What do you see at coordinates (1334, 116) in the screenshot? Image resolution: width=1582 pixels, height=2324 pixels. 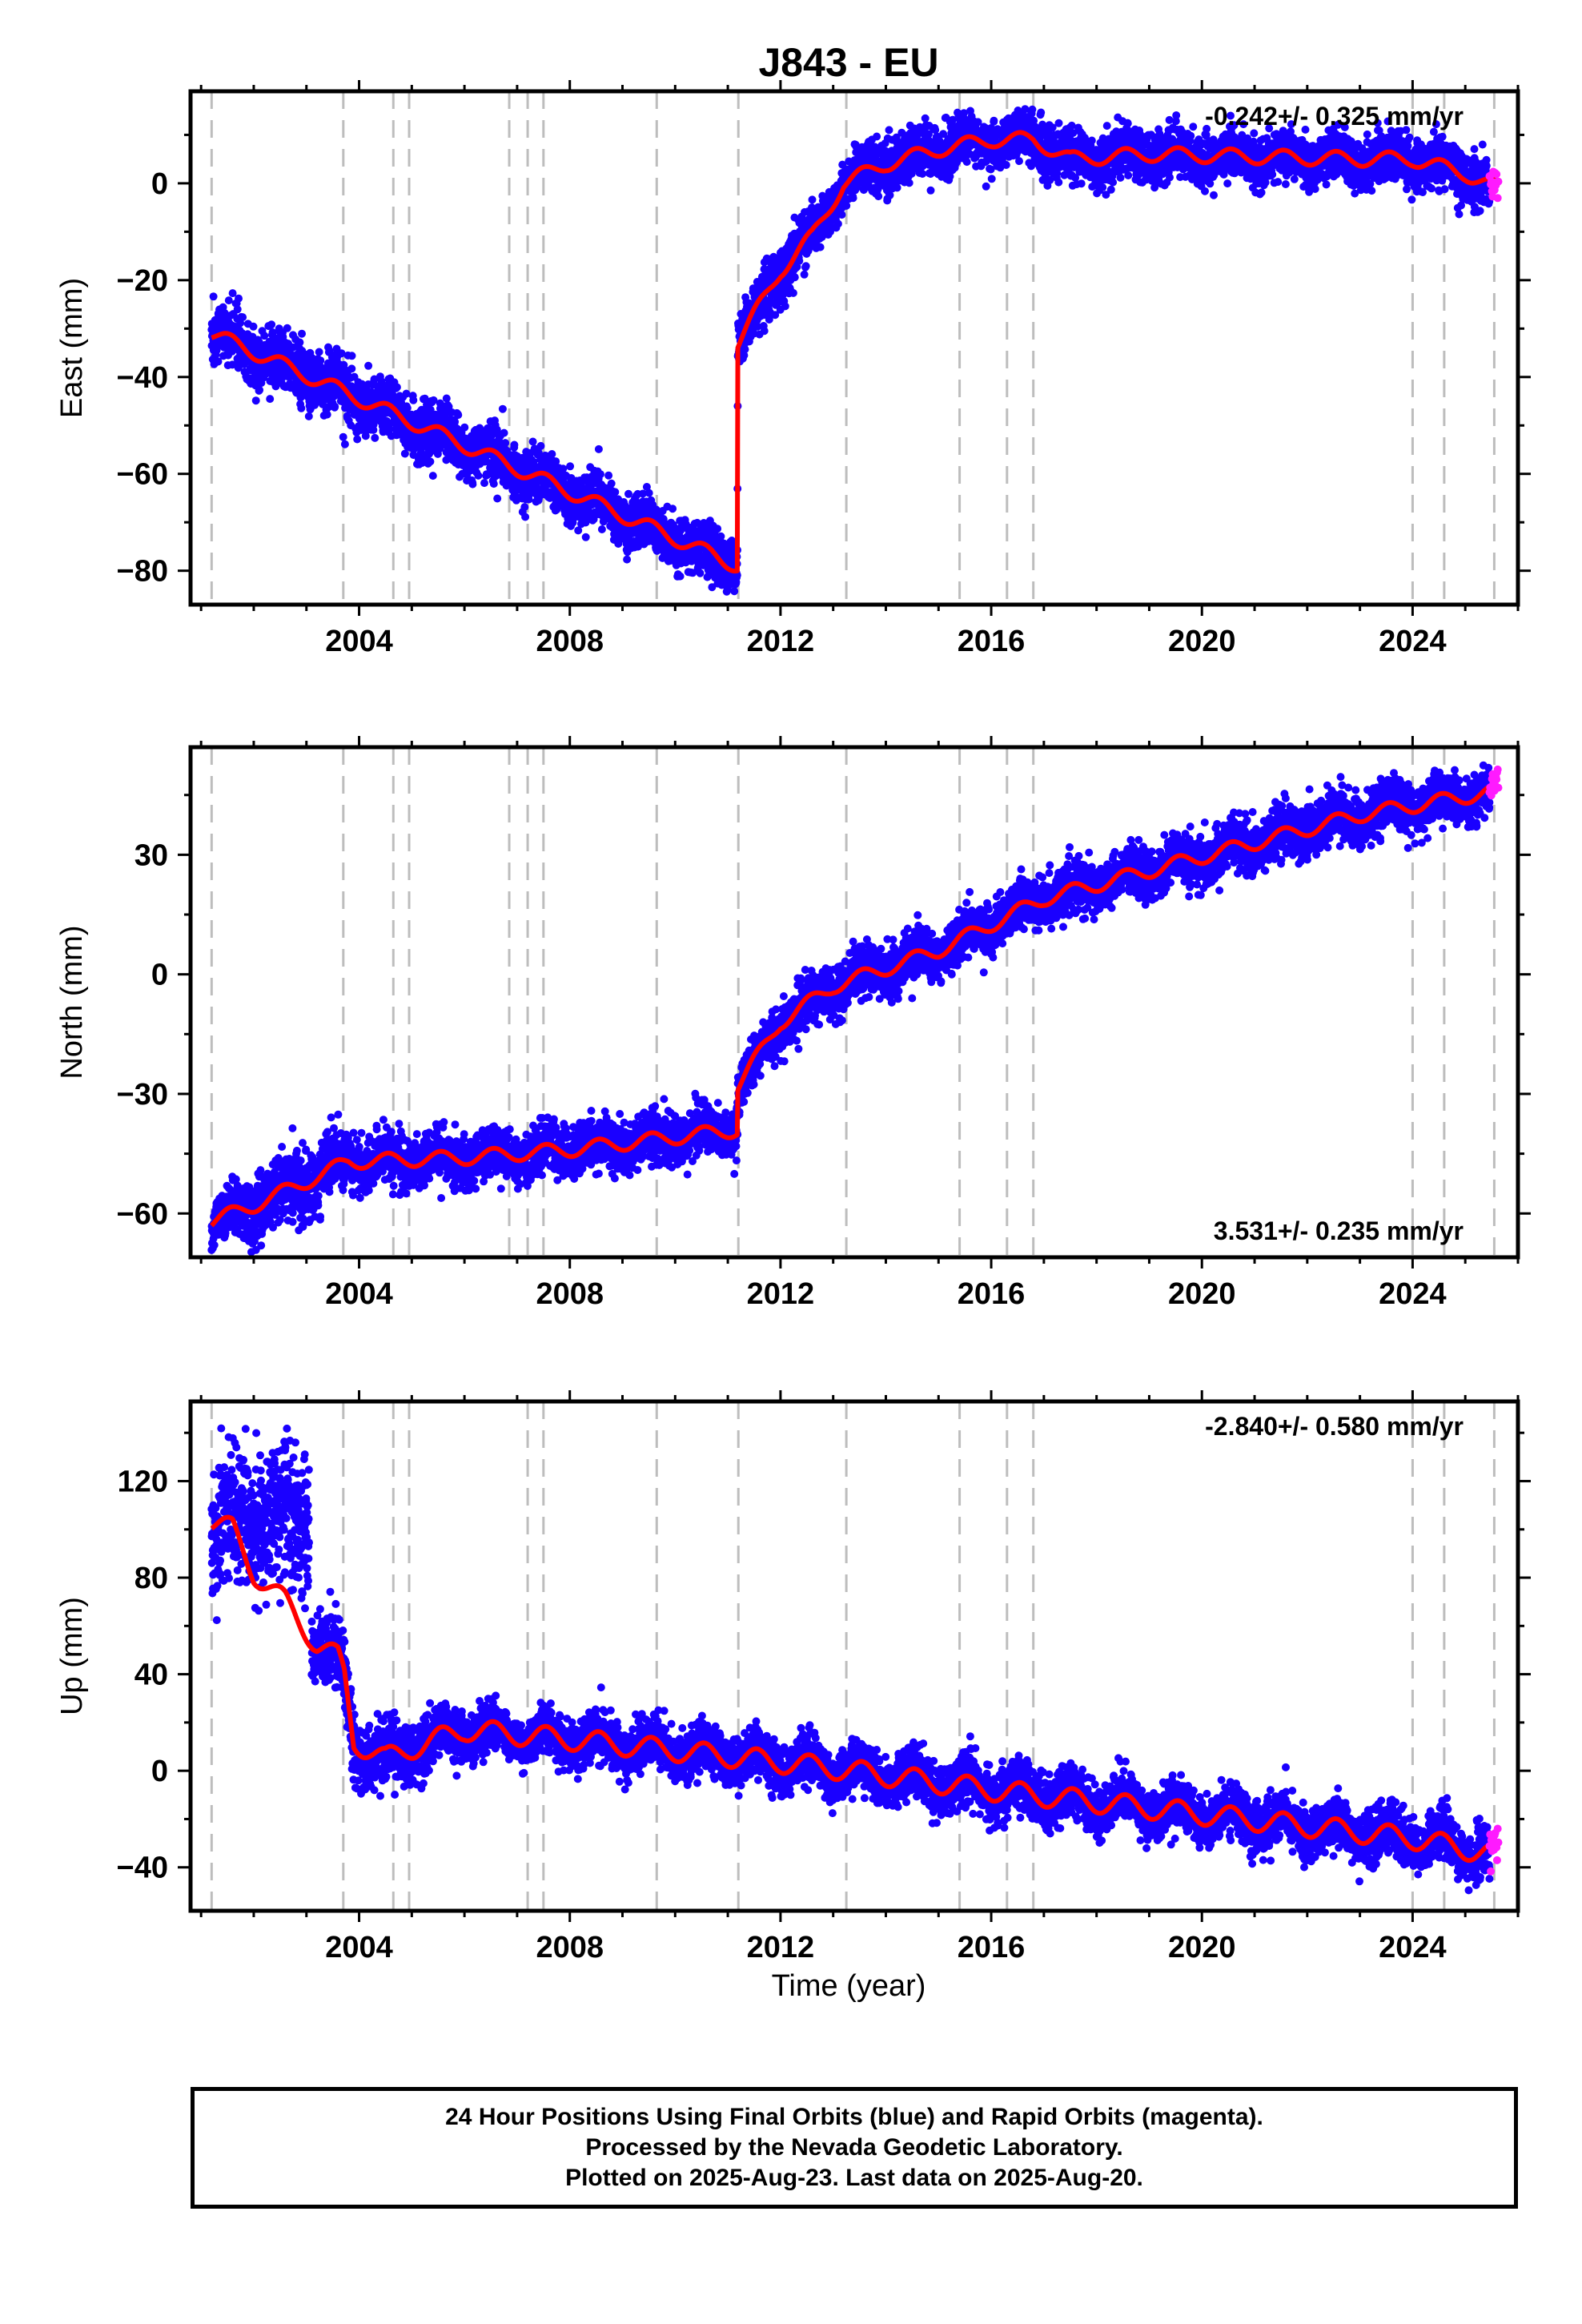 I see `velocity-label: -0.242+/- 0.325 mm/yr` at bounding box center [1334, 116].